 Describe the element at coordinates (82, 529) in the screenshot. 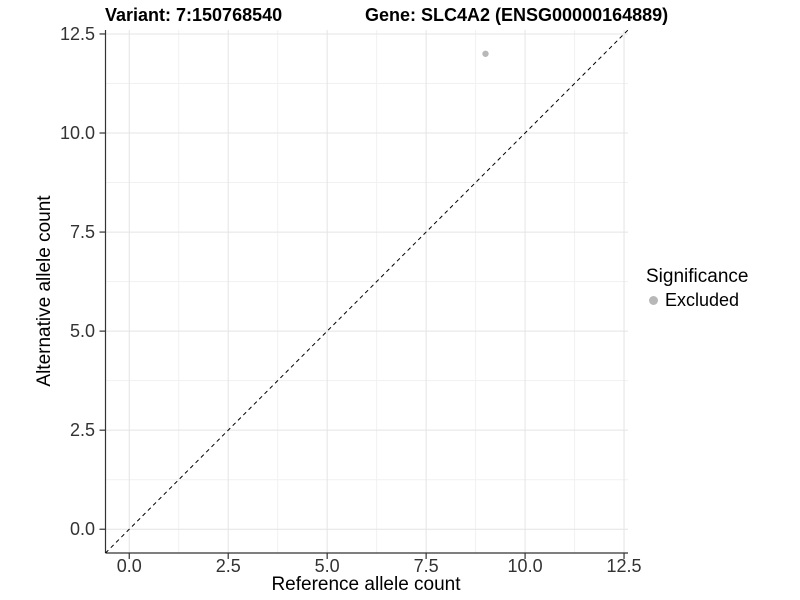

I see `y-tick-label: 0.0` at that location.